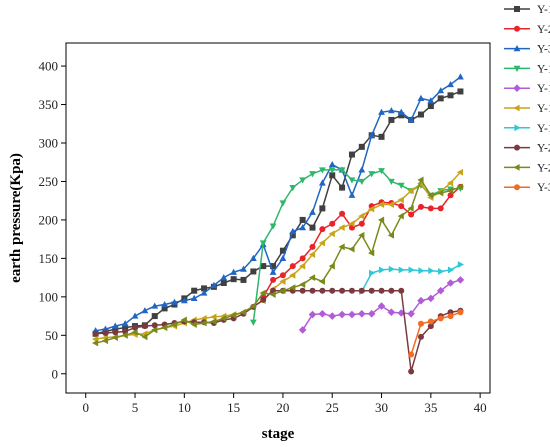 The height and width of the screenshot is (447, 550). I want to click on legend-label-y20: Y-20, so click(543, 149).